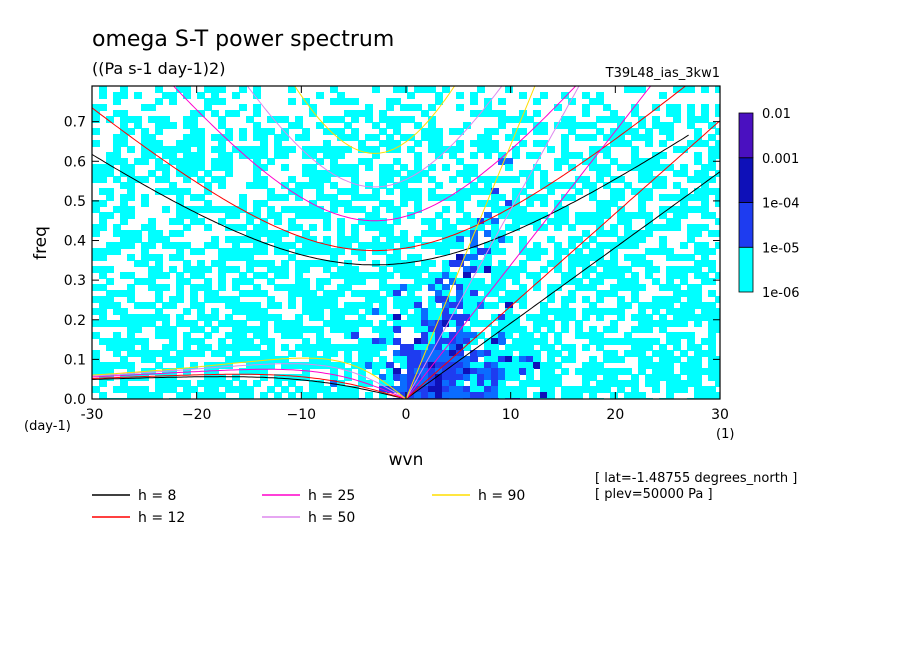 This screenshot has width=904, height=654. Describe the element at coordinates (75, 162) in the screenshot. I see `y-tick-label: 0.6` at that location.